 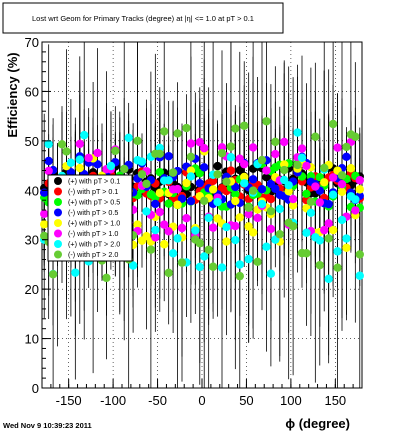 I want to click on y-tick-label: 20, so click(x=32, y=289).